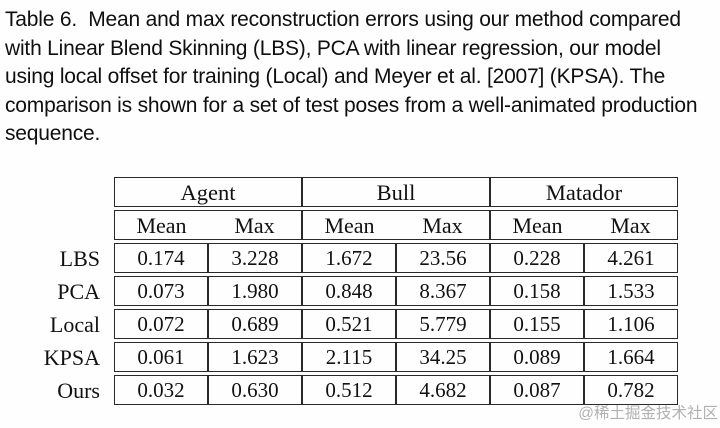 The height and width of the screenshot is (428, 720). What do you see at coordinates (255, 390) in the screenshot?
I see `cell-ours-agent-max: 0.630` at bounding box center [255, 390].